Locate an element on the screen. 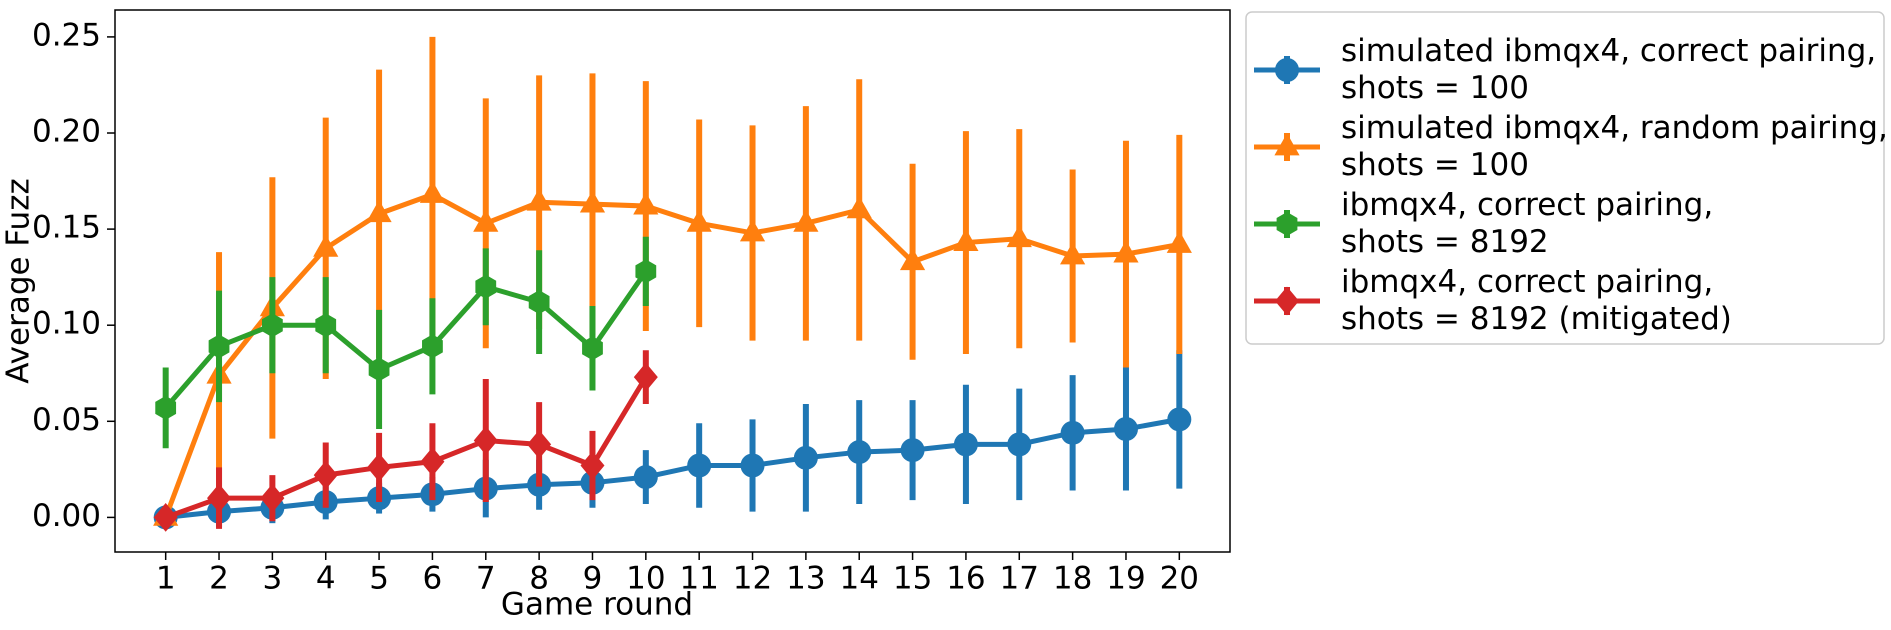 The height and width of the screenshot is (630, 1891). x-tick-label: 9 is located at coordinates (593, 579).